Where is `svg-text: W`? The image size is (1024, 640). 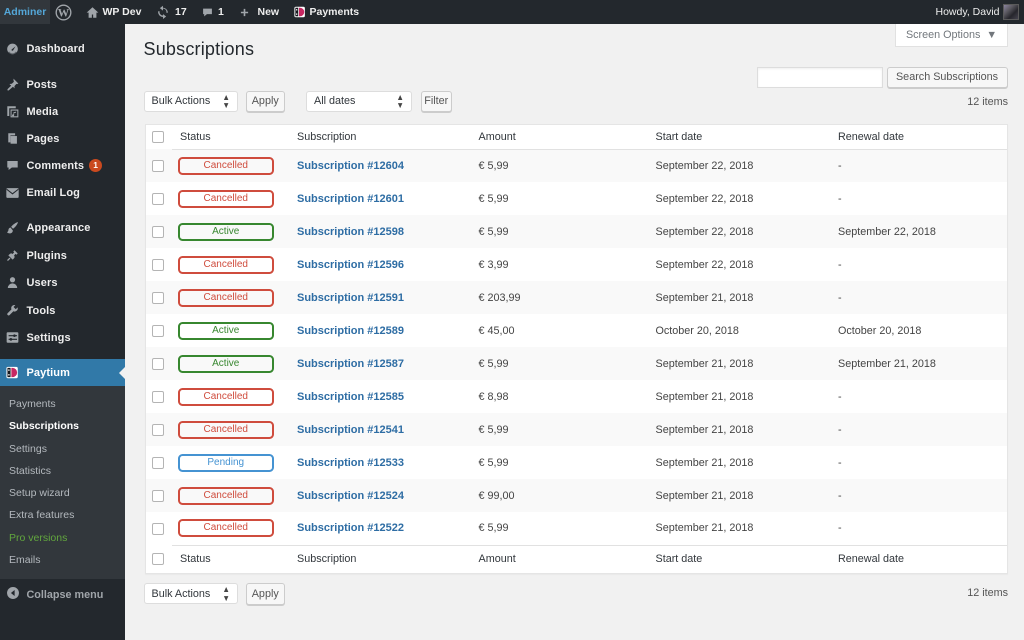 svg-text: W is located at coordinates (64, 13).